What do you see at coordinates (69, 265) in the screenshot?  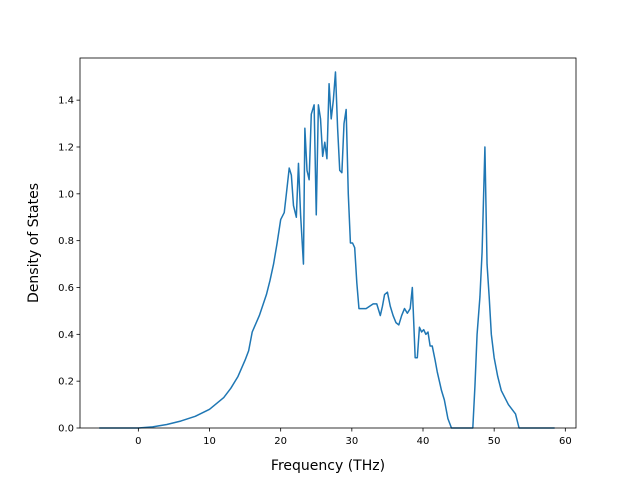 I see `y-axis-ticks: 0.0 0.2 0.4 0.6 0.8 1.0 1.2 1.4` at bounding box center [69, 265].